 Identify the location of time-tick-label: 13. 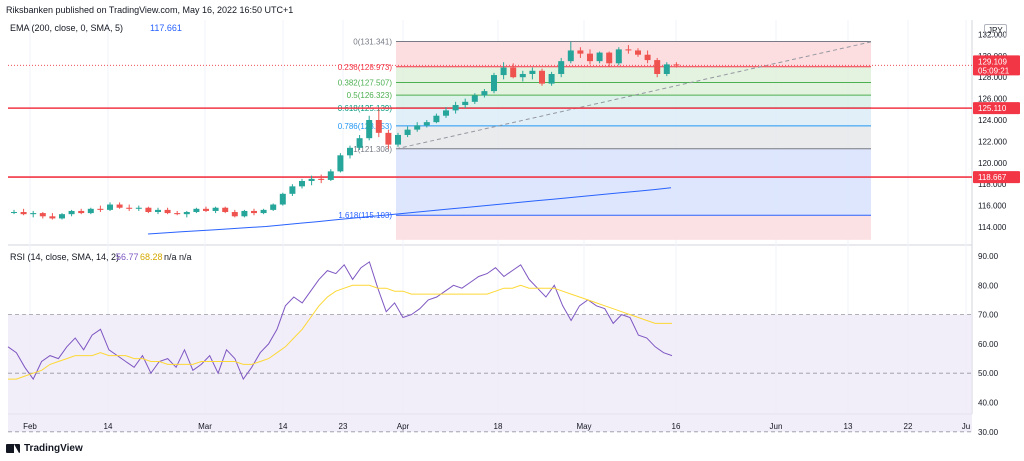
(848, 426).